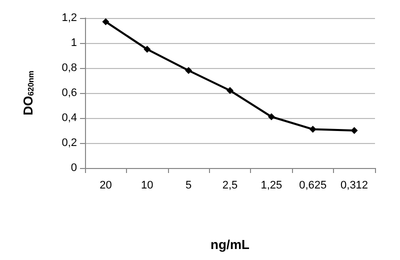 This screenshot has width=400, height=260. What do you see at coordinates (271, 186) in the screenshot?
I see `x-tick-label: 1,25` at bounding box center [271, 186].